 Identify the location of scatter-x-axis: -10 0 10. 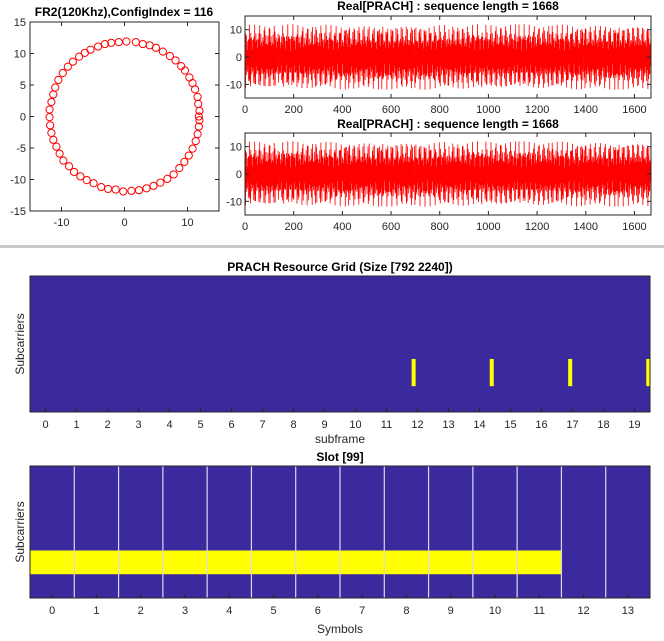
(124, 125).